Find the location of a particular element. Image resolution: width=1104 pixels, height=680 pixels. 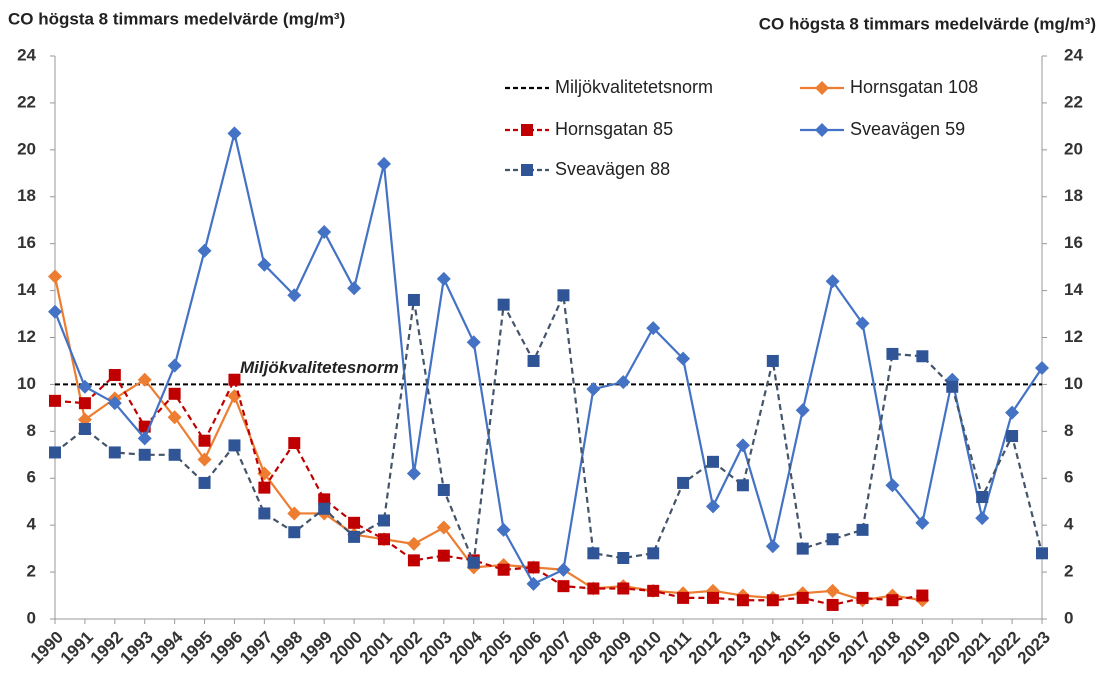

y-tick-label: 10 is located at coordinates (26, 383).